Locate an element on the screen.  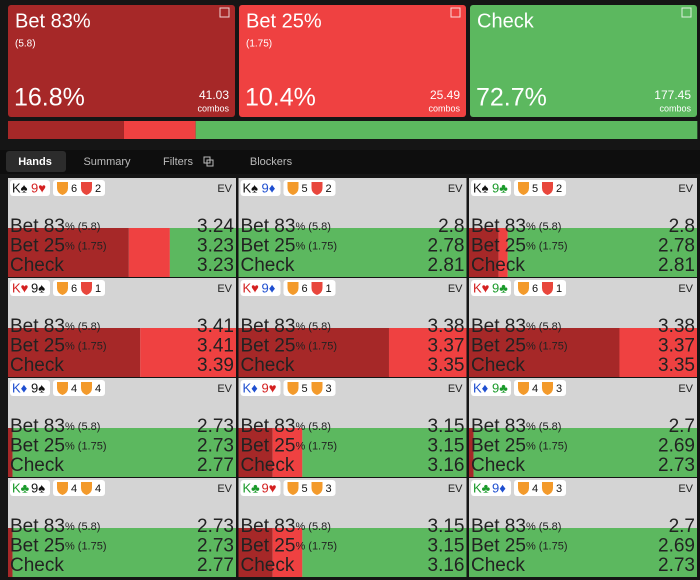
card: K♦ is located at coordinates (20, 387).